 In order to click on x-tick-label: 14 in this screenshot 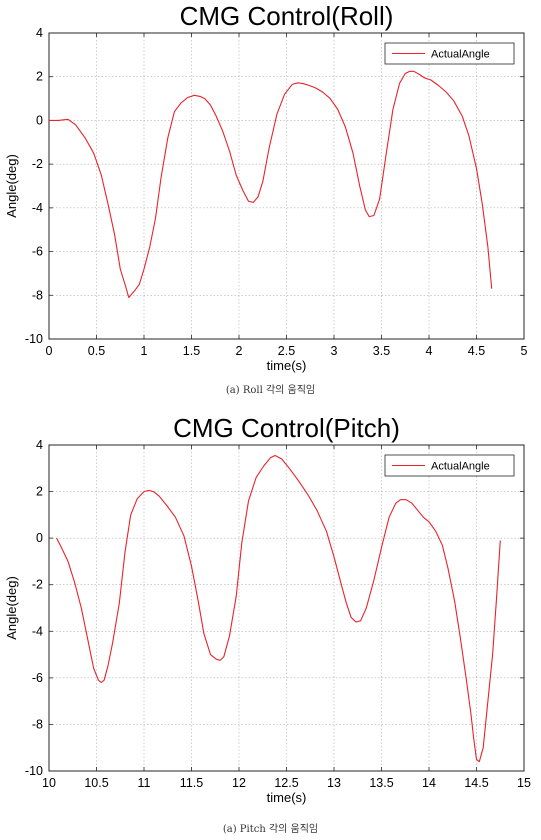, I will do `click(429, 783)`.